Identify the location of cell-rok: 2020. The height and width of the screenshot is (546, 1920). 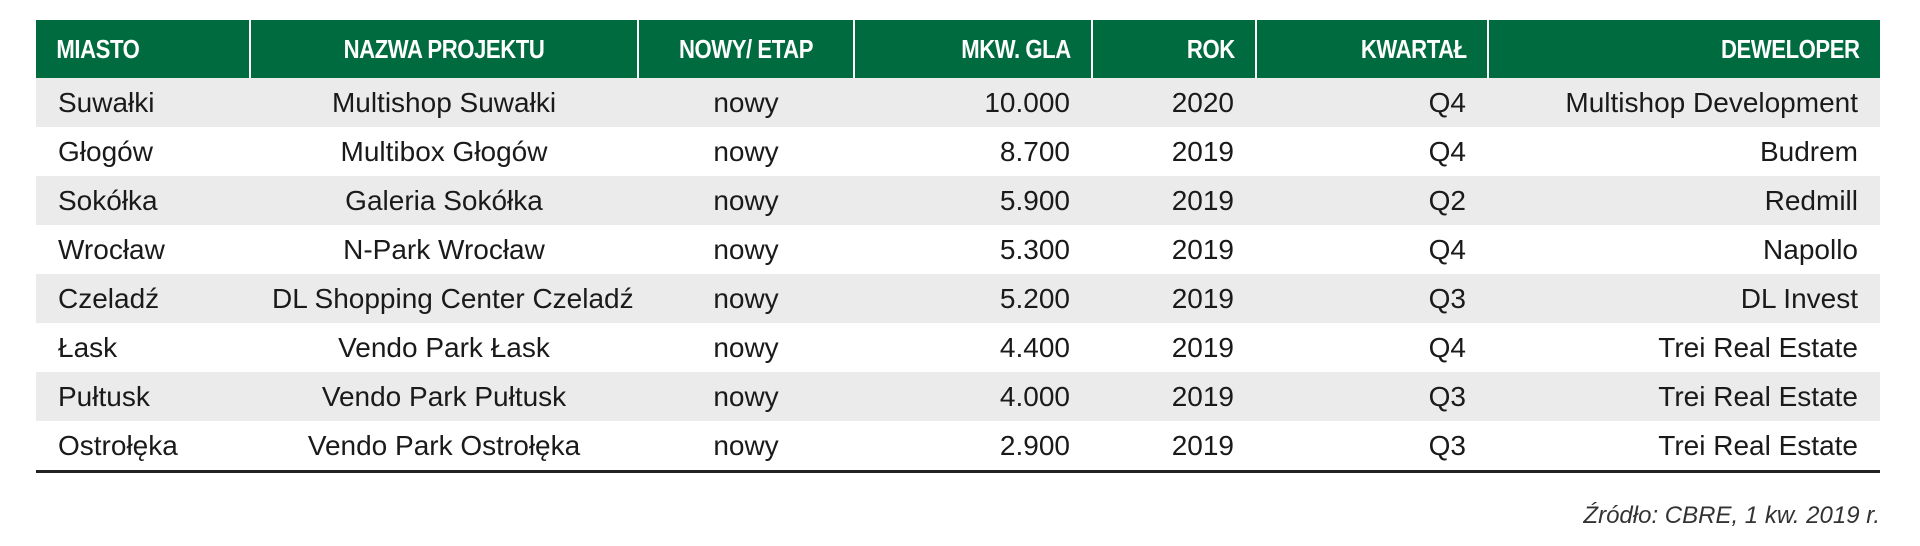
(1202, 102).